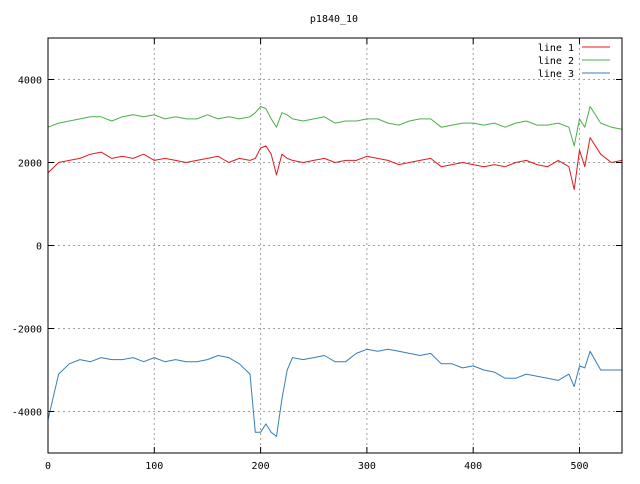 The height and width of the screenshot is (484, 640). I want to click on y-tick-label: 0, so click(39, 247).